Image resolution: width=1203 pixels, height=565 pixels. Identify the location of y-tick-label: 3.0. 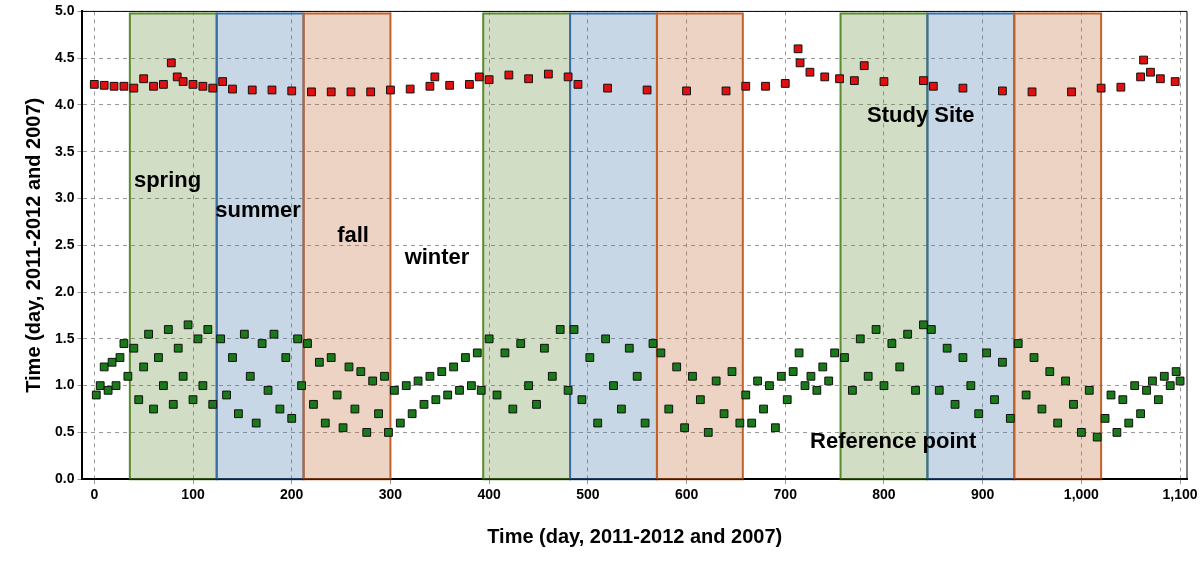
(64, 197).